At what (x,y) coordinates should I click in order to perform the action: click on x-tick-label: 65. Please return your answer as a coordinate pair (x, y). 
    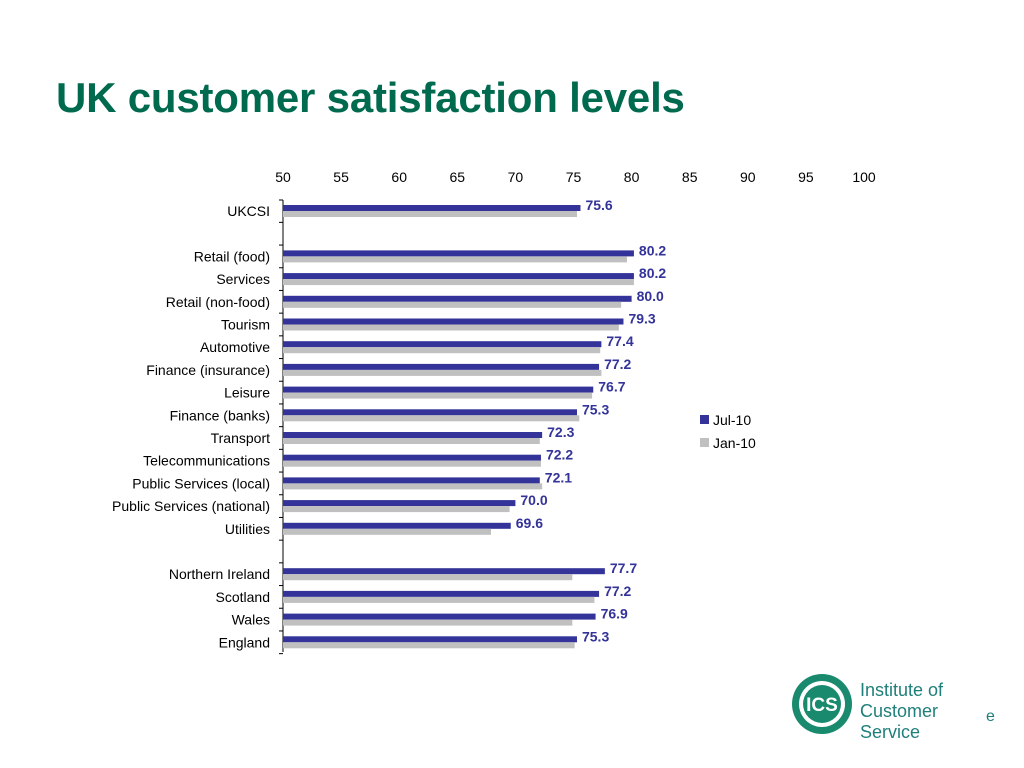
    Looking at the image, I should click on (458, 177).